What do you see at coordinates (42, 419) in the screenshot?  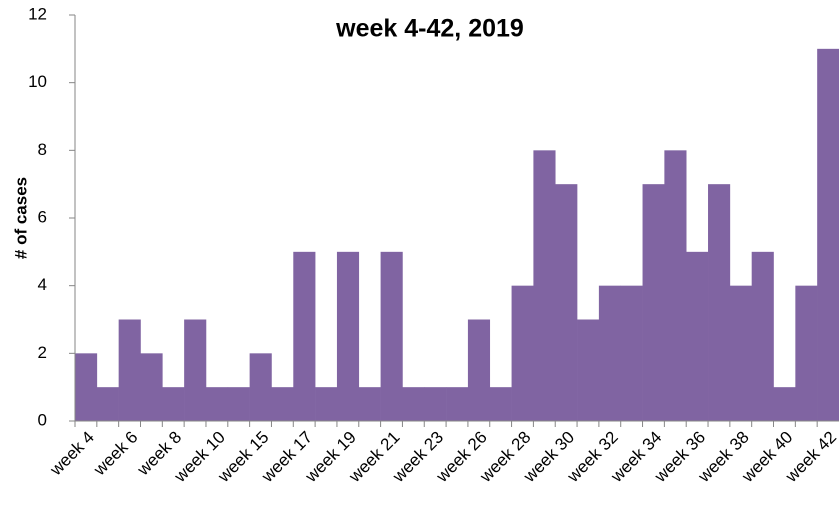 I see `y-tick-label: 0` at bounding box center [42, 419].